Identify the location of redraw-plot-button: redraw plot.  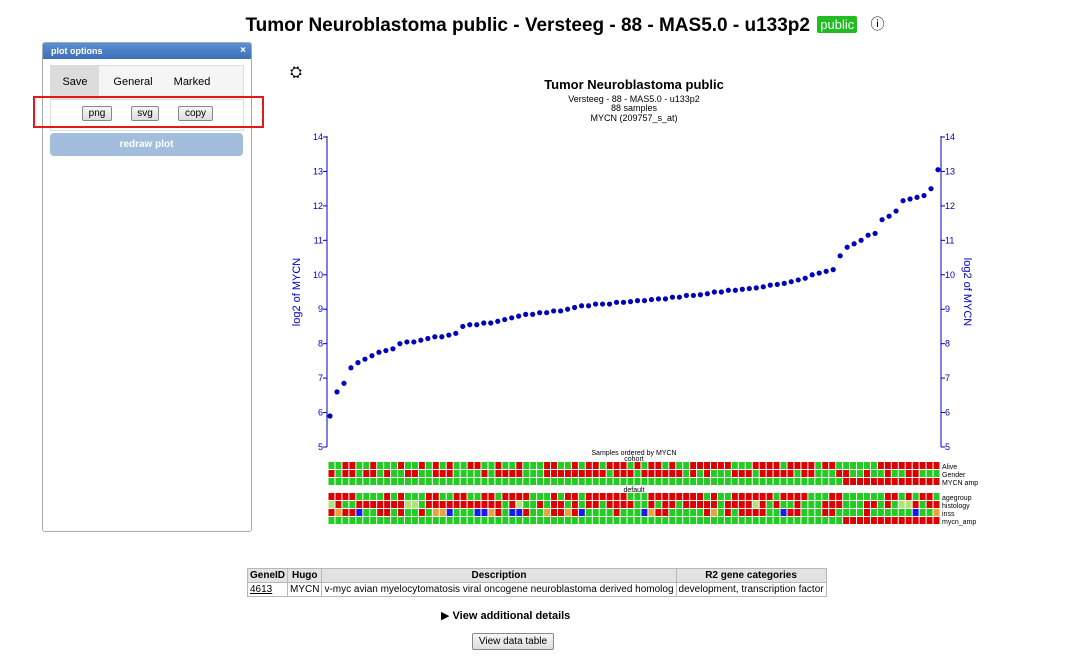
(146, 144).